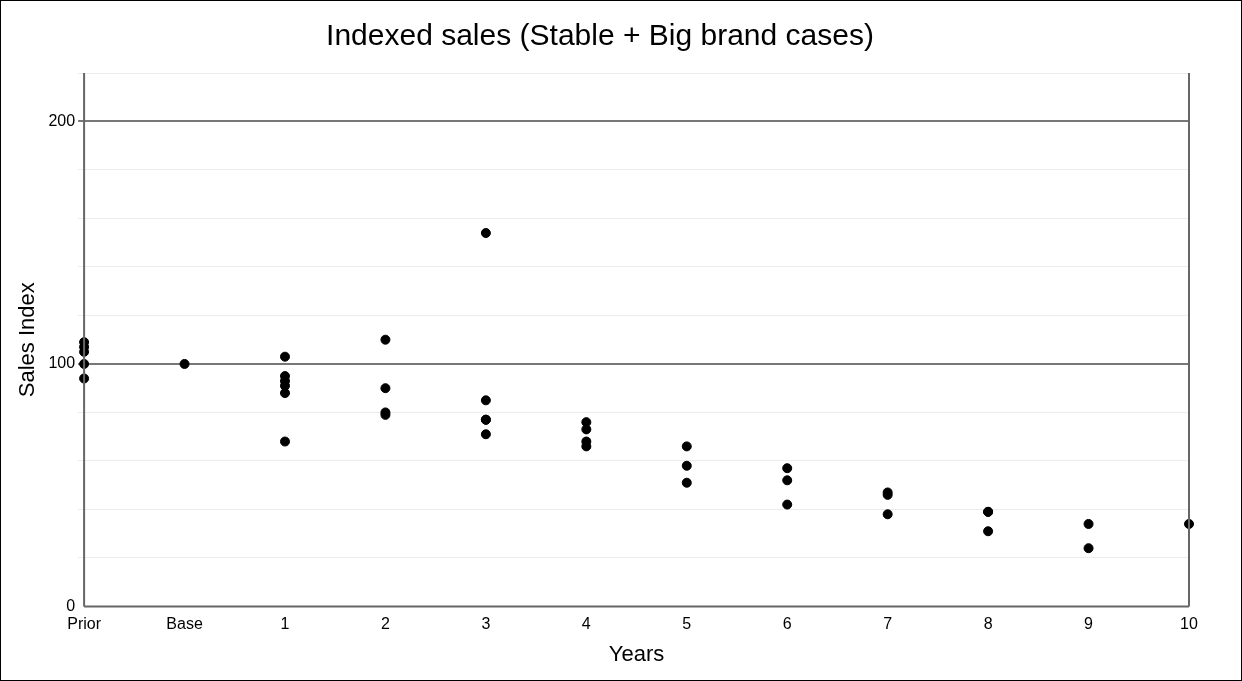  I want to click on y-axis-title: Sales Index, so click(27, 340).